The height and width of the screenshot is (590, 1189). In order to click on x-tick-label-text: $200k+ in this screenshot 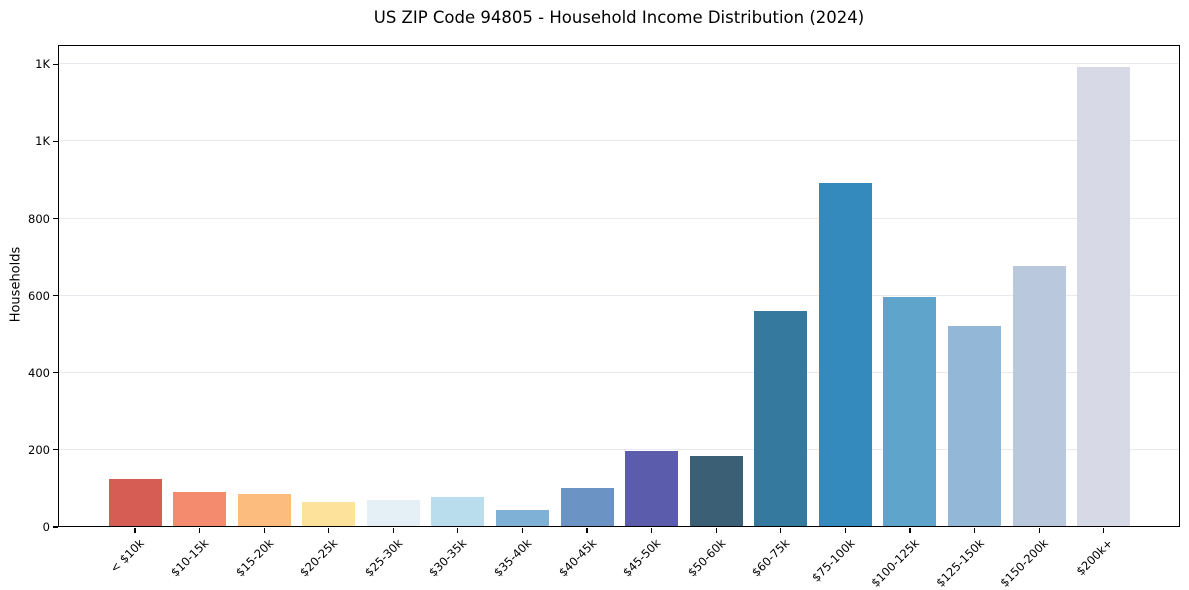, I will do `click(1094, 557)`.